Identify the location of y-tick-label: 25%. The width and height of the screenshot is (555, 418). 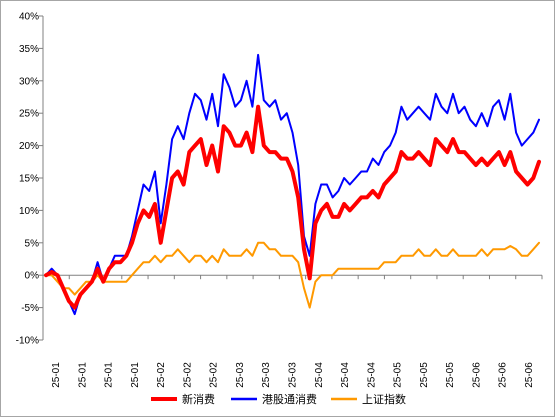
(29, 114).